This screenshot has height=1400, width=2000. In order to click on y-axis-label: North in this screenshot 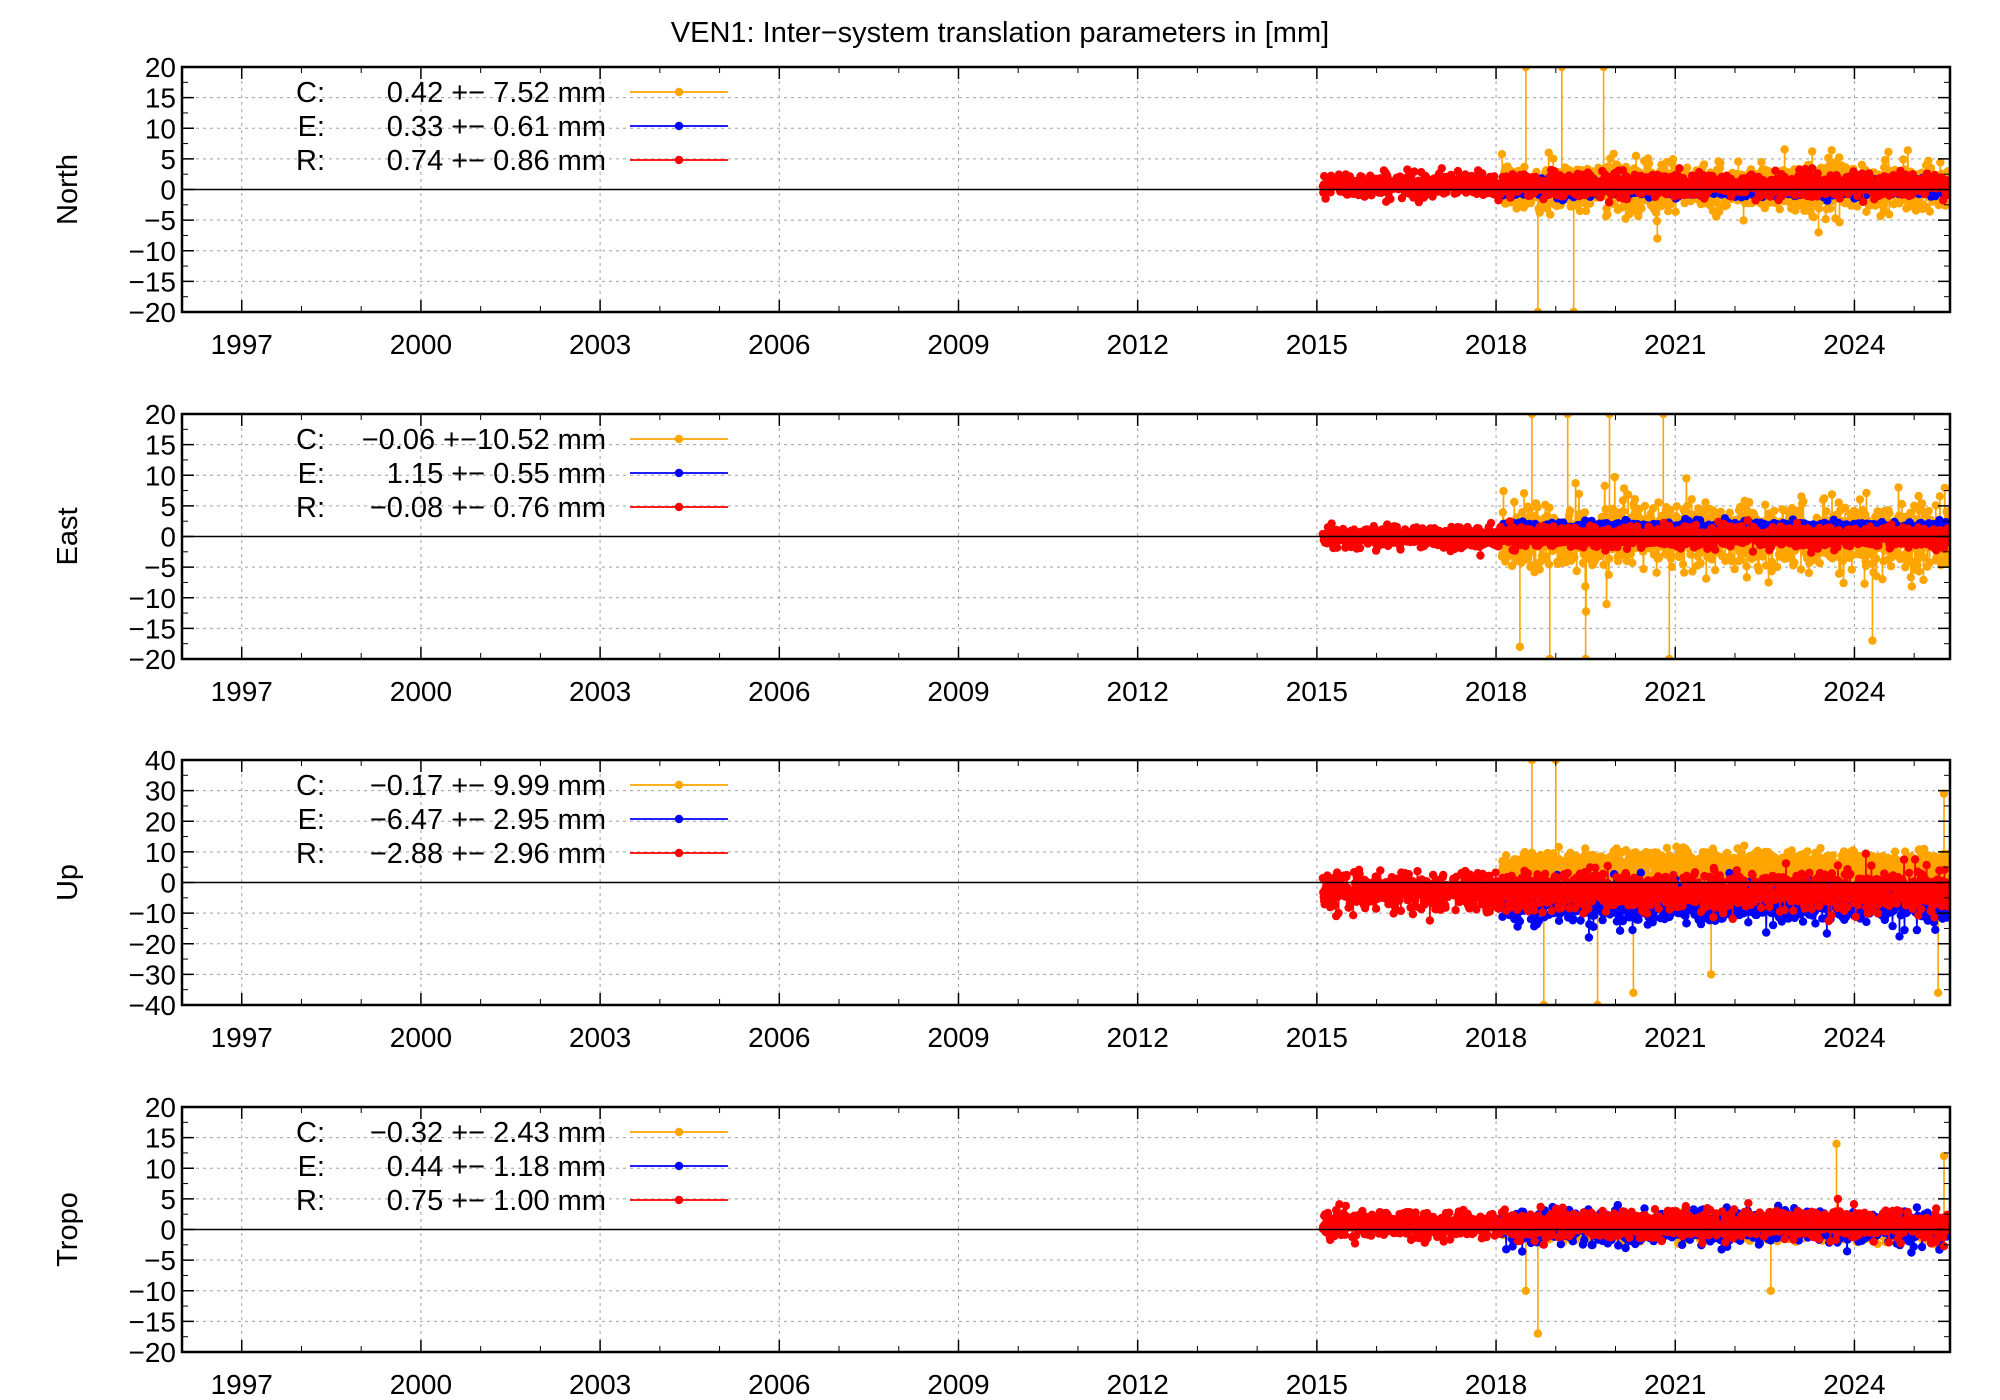, I will do `click(68, 189)`.